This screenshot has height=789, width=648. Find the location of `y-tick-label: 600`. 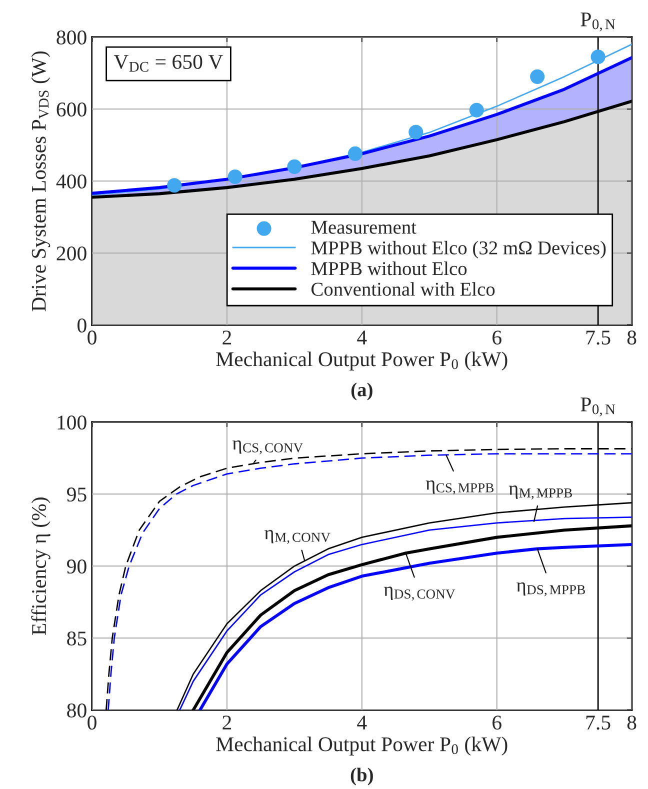

y-tick-label: 600 is located at coordinates (71, 109).